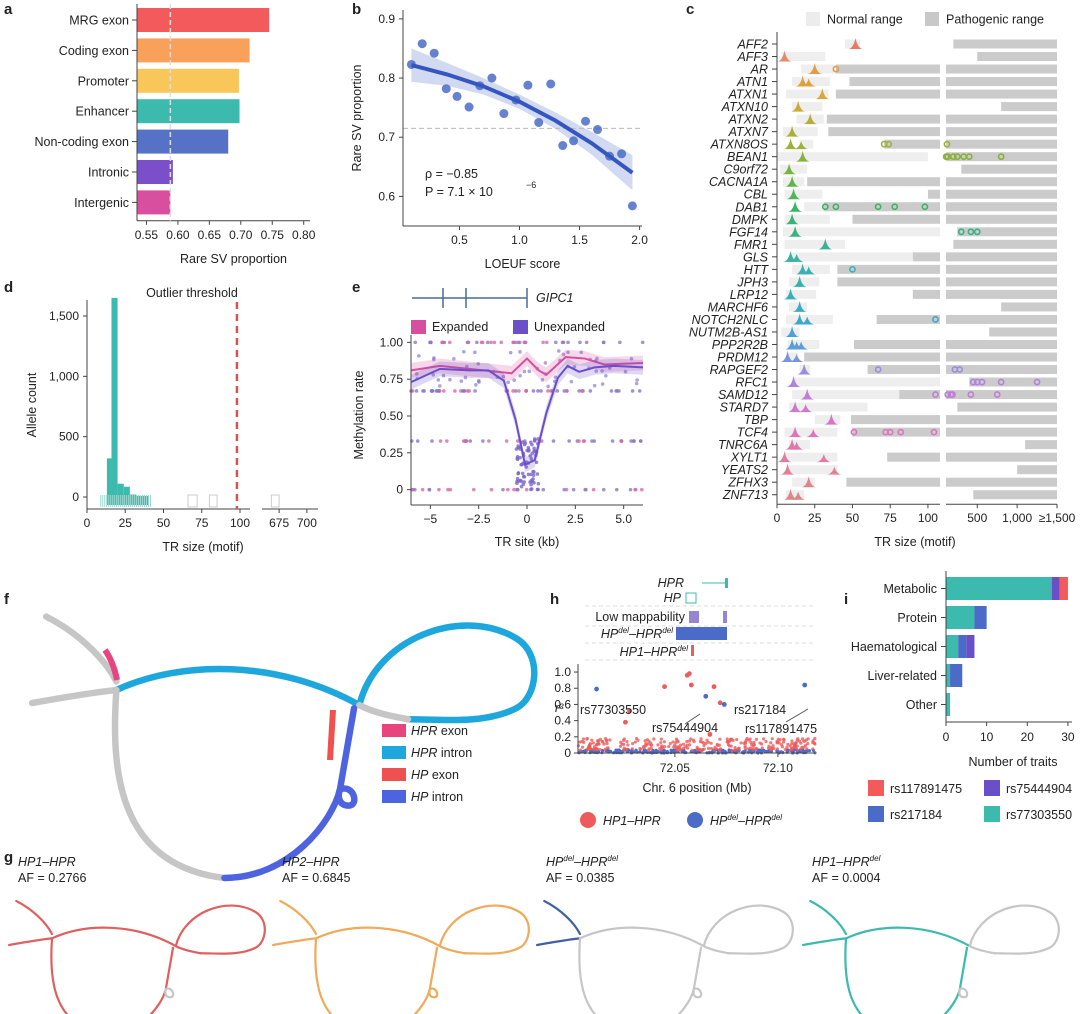 The width and height of the screenshot is (1080, 1014). What do you see at coordinates (101, 203) in the screenshot?
I see `category-label: Intergenic` at bounding box center [101, 203].